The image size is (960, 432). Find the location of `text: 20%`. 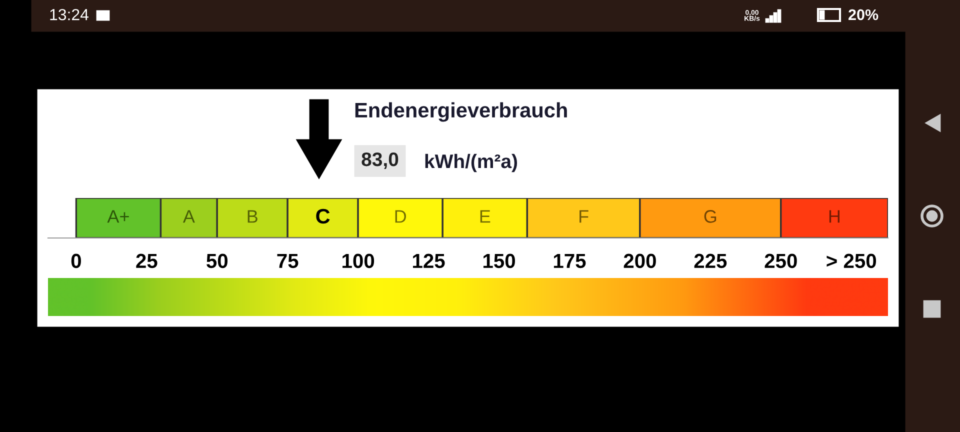

text: 20% is located at coordinates (863, 14).